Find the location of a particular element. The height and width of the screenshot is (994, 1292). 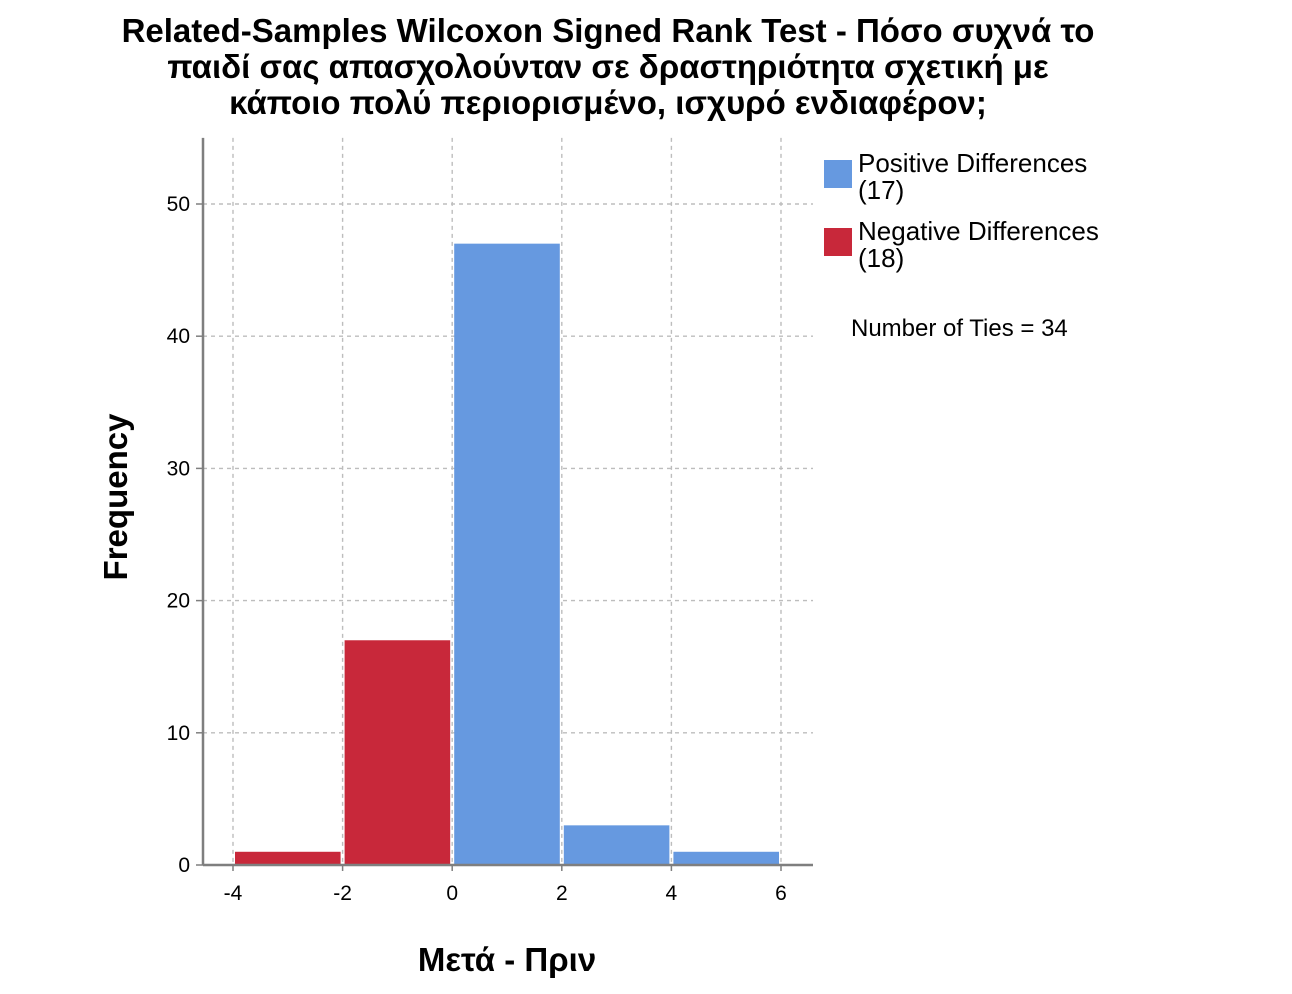

legend-label-negative: Negative Differences is located at coordinates (978, 231).